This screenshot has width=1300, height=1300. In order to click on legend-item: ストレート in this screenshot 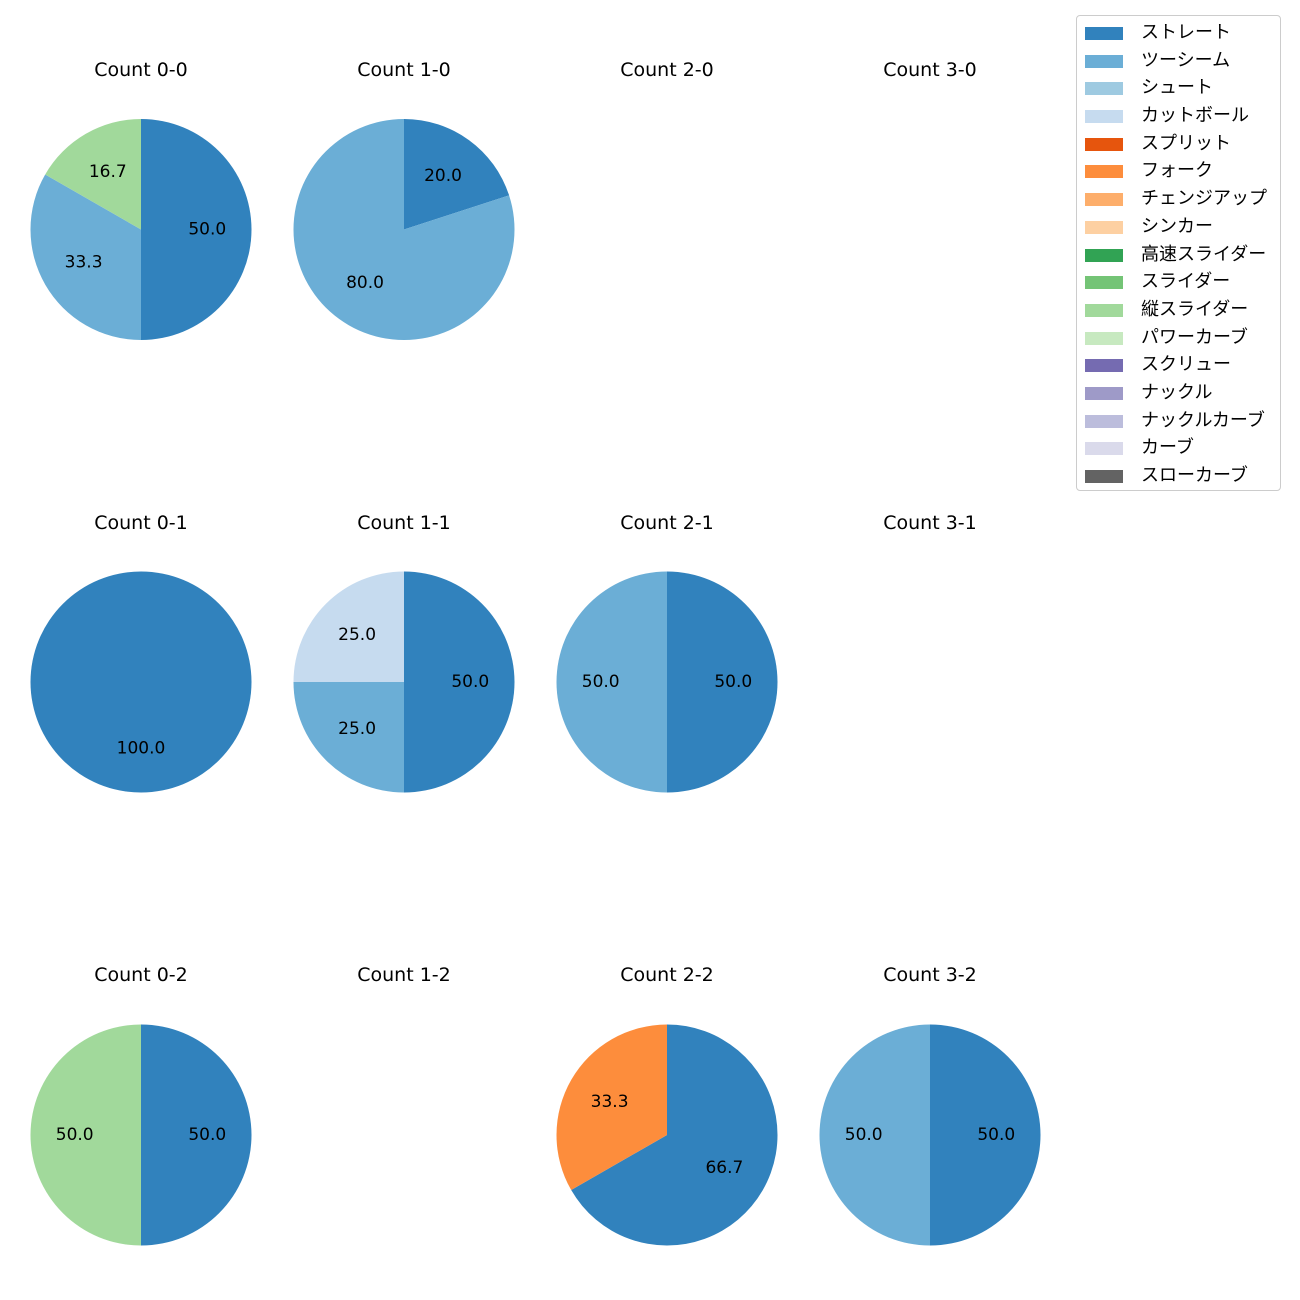, I will do `click(1178, 34)`.